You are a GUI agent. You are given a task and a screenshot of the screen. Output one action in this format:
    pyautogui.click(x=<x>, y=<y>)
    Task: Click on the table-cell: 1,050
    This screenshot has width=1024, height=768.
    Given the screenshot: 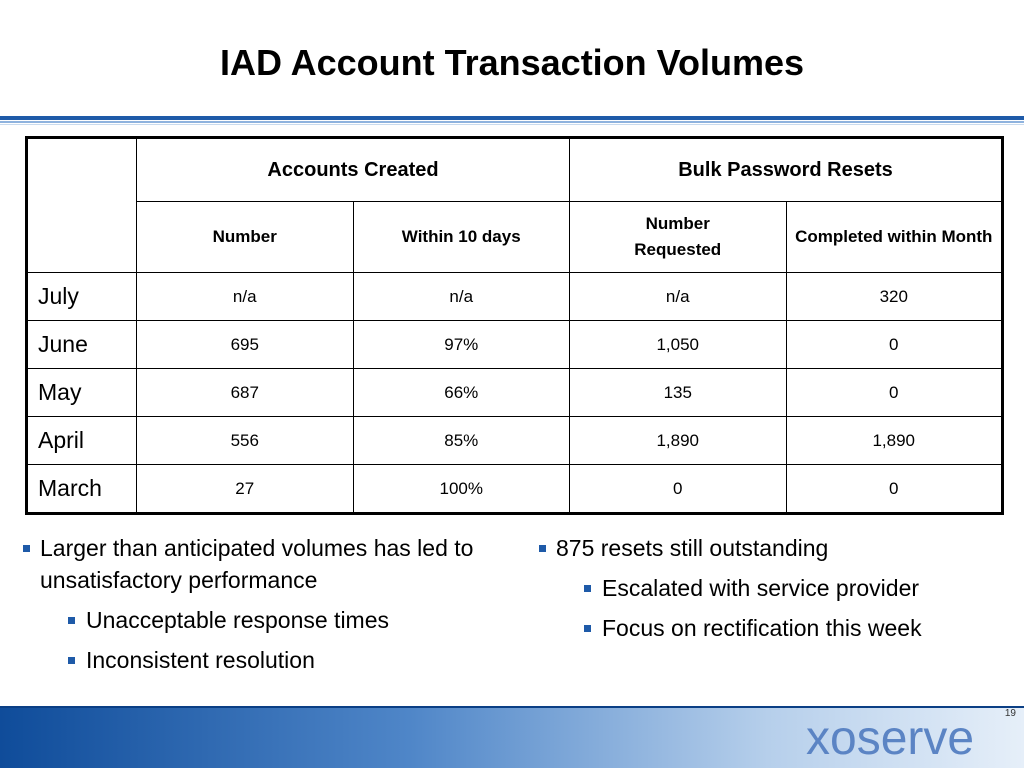 What is the action you would take?
    pyautogui.click(x=678, y=344)
    